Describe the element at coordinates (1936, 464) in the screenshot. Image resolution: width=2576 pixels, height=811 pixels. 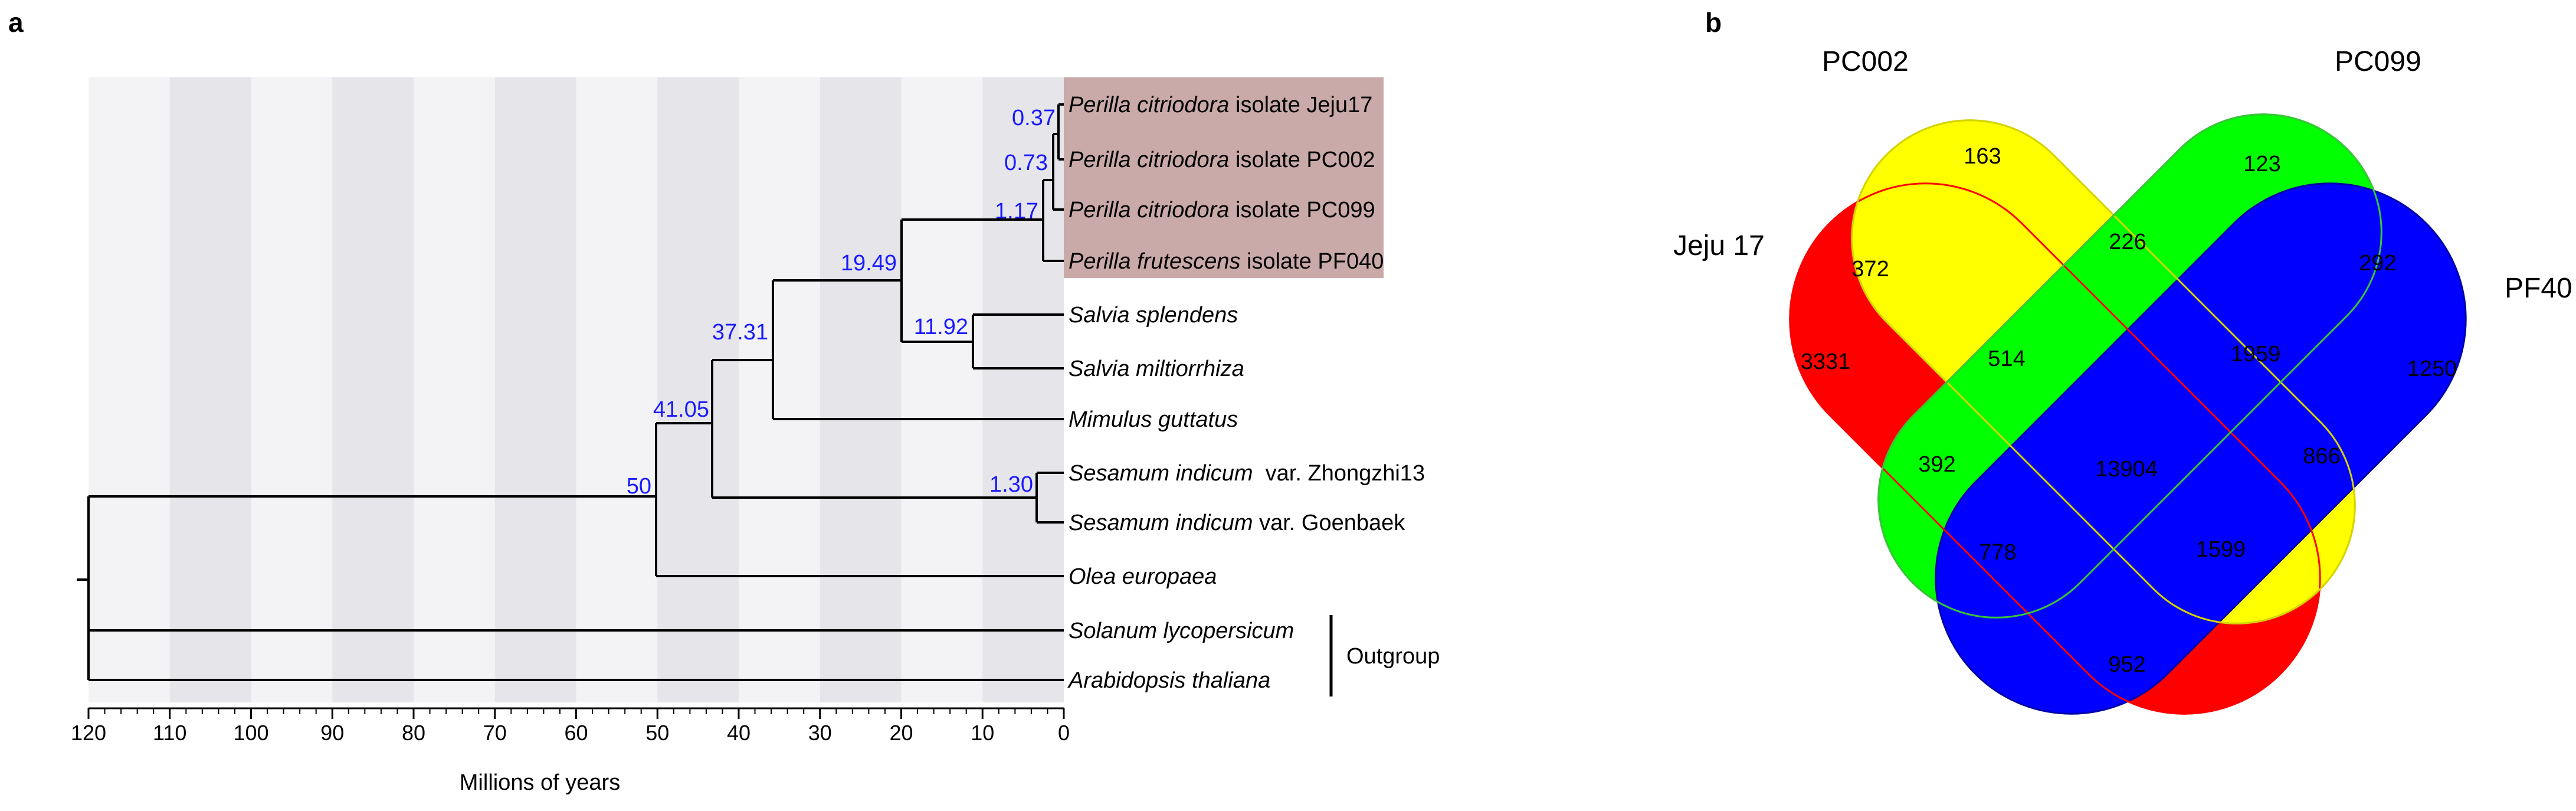
I see `region-count: 392` at that location.